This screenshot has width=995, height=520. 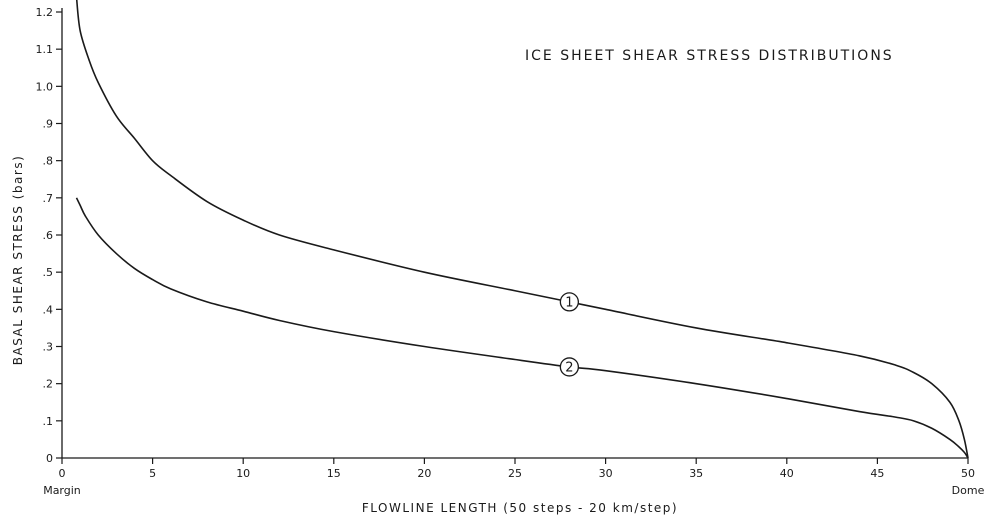 I want to click on y-tick-label: .8, so click(x=48, y=161).